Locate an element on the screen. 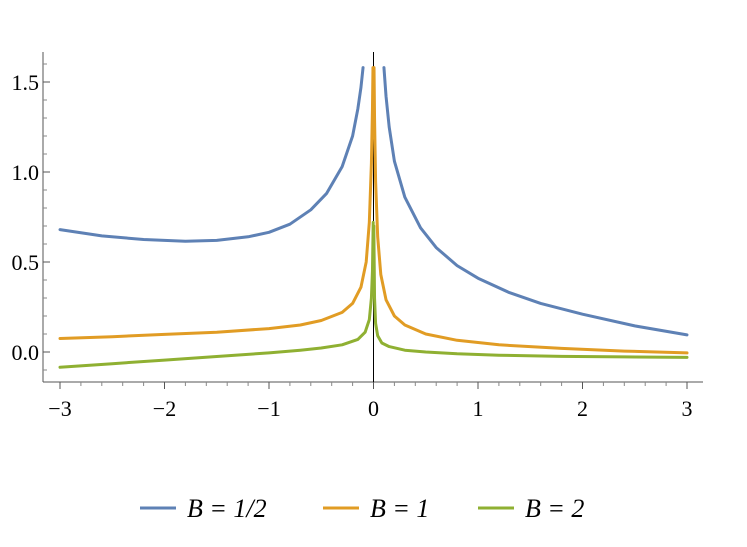 This screenshot has width=747, height=547. legend-label-1: B = 1/2 is located at coordinates (227, 508).